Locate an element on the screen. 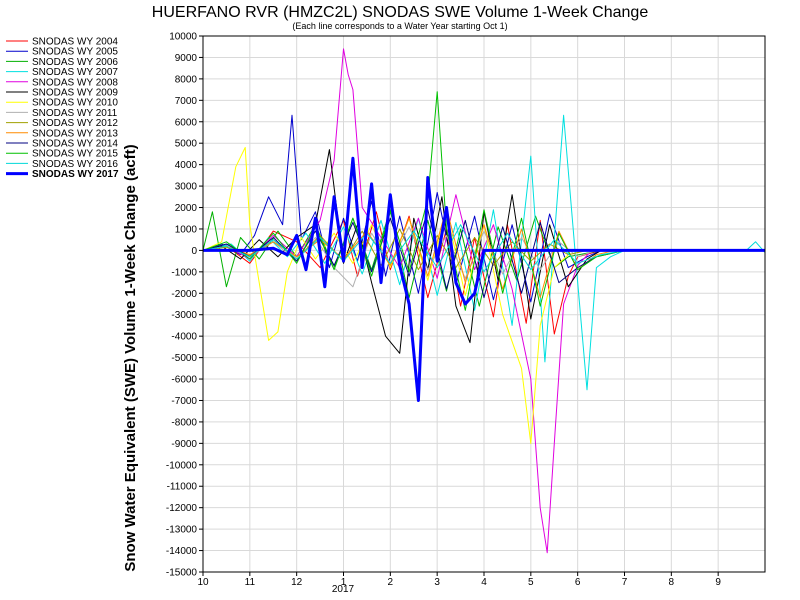  y-tick-label: -8000 is located at coordinates (184, 422).